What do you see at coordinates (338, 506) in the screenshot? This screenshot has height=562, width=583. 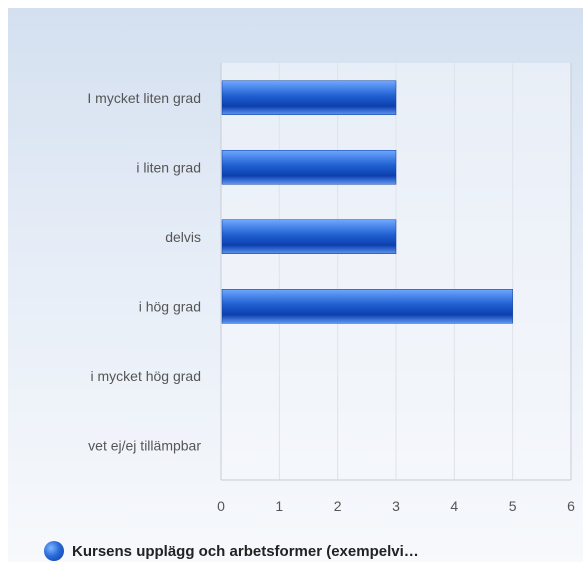 I see `x-tick-label: 2` at bounding box center [338, 506].